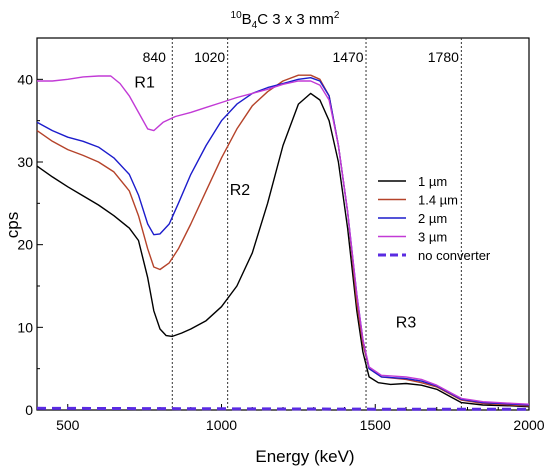 The height and width of the screenshot is (473, 550). What do you see at coordinates (443, 57) in the screenshot?
I see `marker-label-1780: 1780` at bounding box center [443, 57].